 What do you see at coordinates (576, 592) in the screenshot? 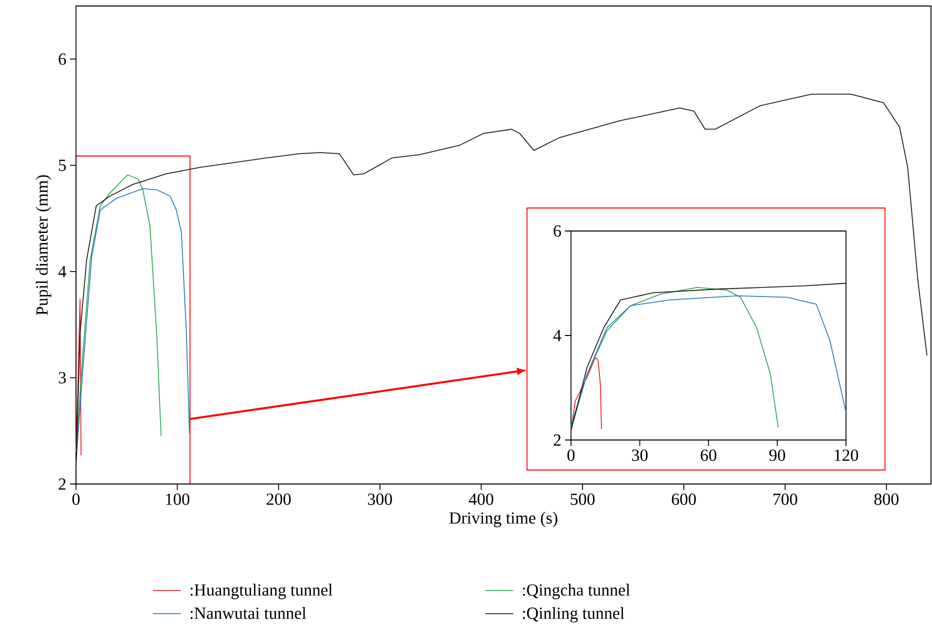
I see `legend-label: :Qingcha tunnel` at bounding box center [576, 592].